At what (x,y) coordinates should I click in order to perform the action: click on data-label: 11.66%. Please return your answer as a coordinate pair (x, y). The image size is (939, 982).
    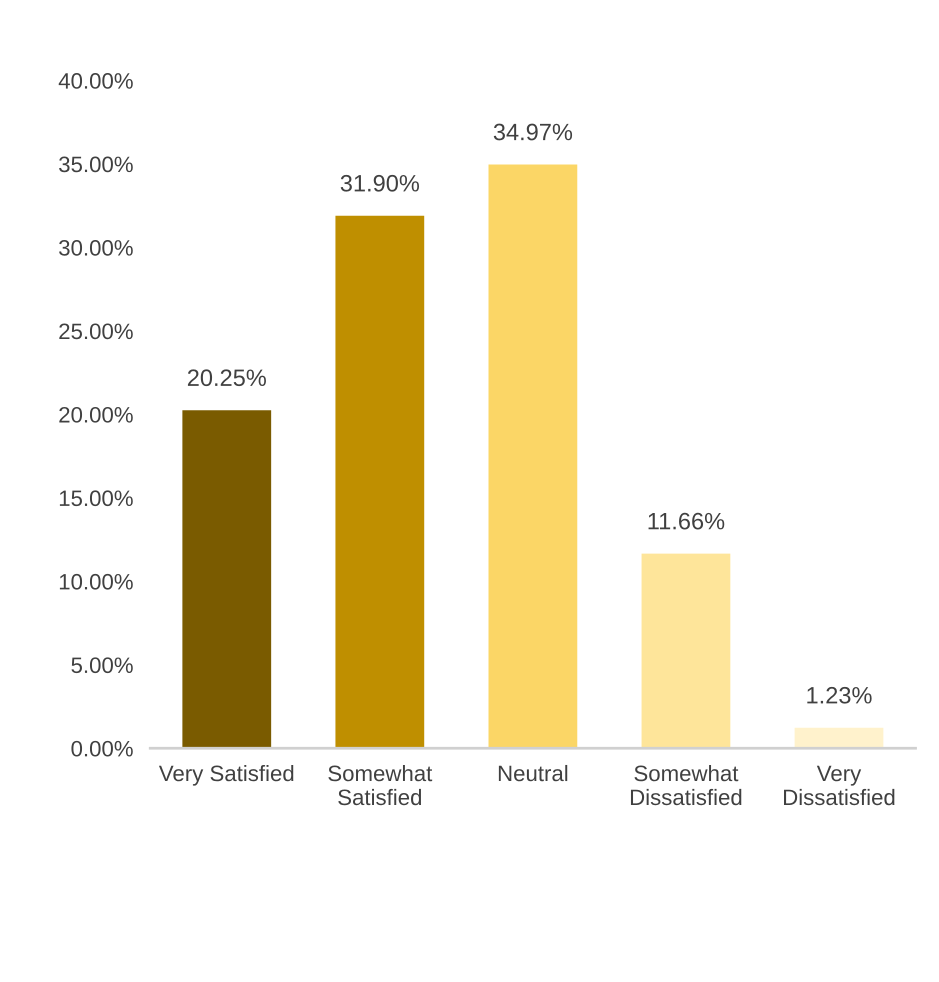
    Looking at the image, I should click on (686, 521).